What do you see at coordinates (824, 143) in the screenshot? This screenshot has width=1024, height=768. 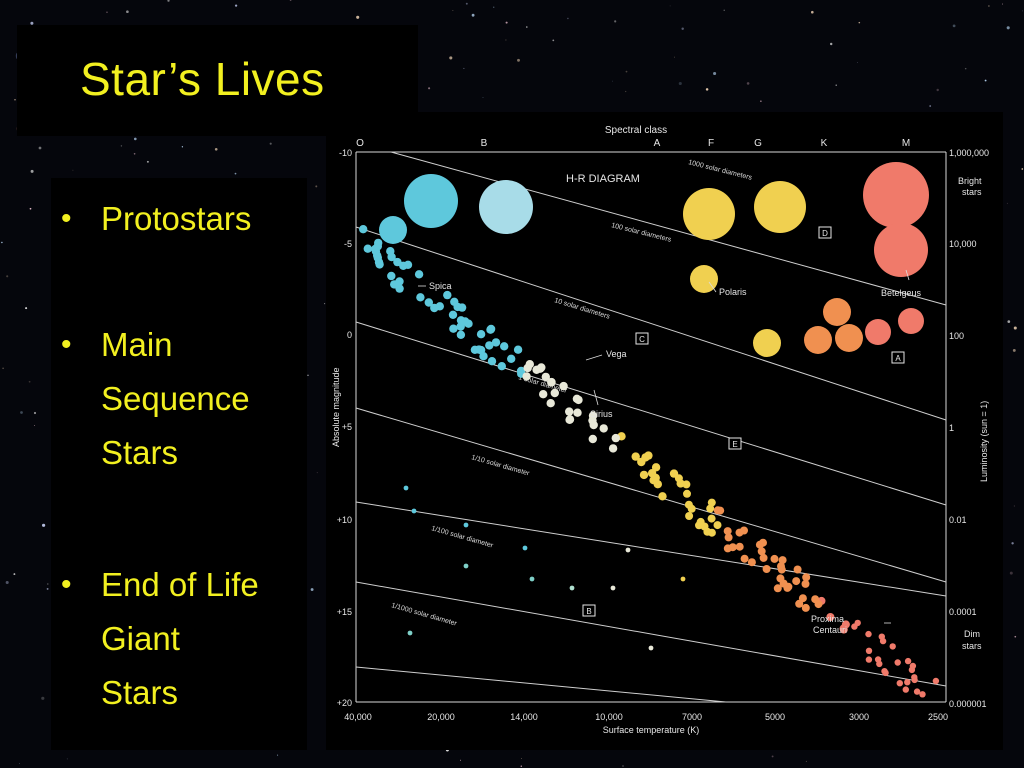 I see `spectral-class-k: K` at bounding box center [824, 143].